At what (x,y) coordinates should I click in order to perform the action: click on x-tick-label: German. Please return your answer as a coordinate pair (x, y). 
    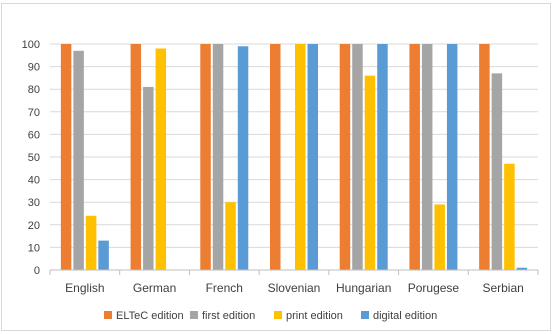
    Looking at the image, I should click on (154, 288).